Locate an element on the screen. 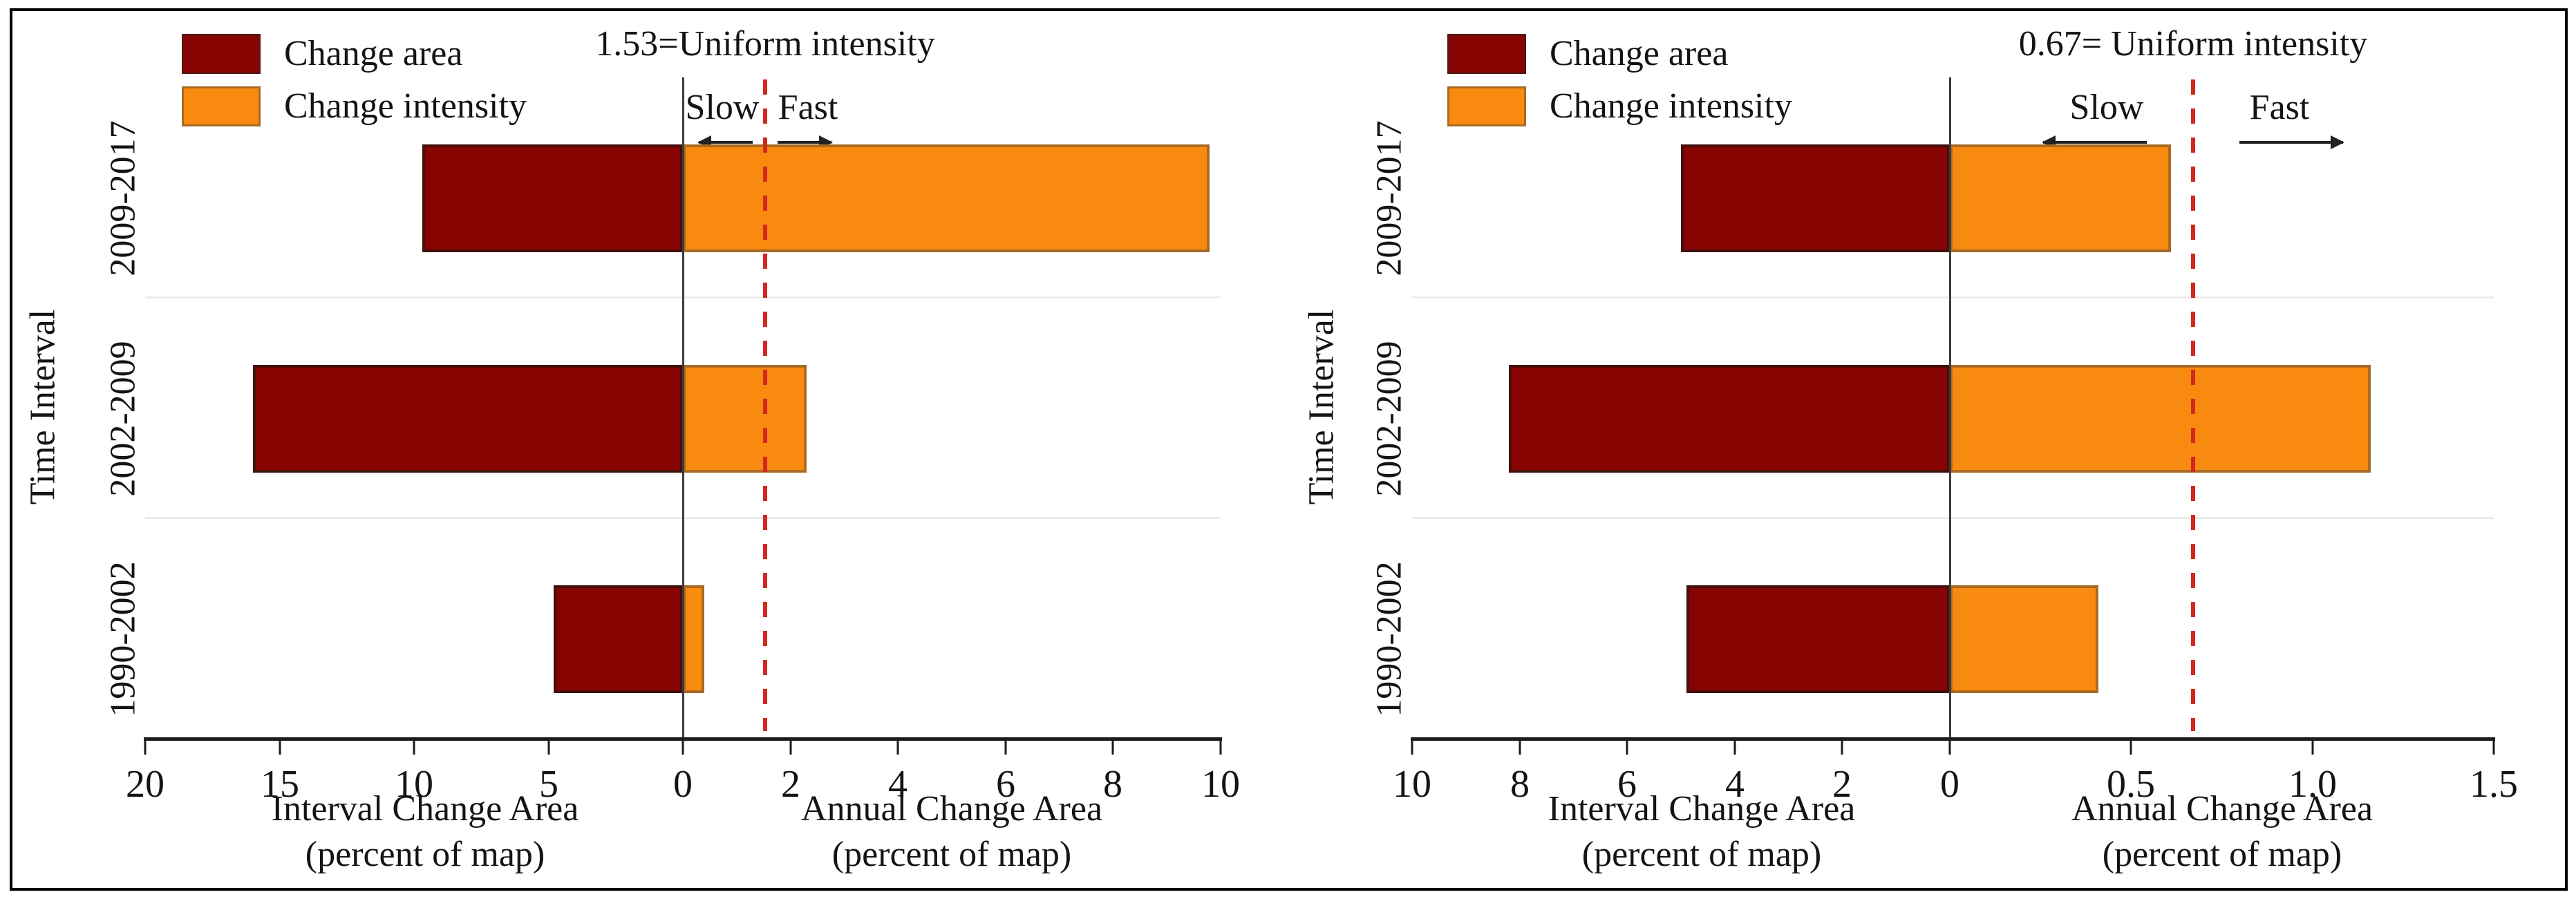 Image resolution: width=2576 pixels, height=899 pixels. axis-tick-label: 1.0 is located at coordinates (2312, 785).